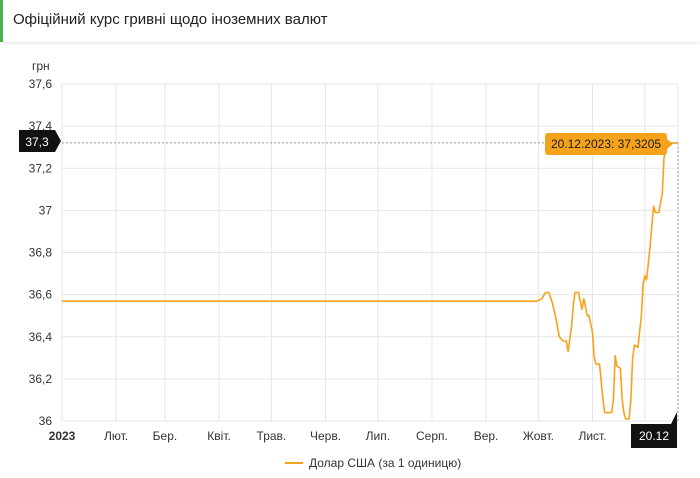 The width and height of the screenshot is (700, 478). Describe the element at coordinates (670, 144) in the screenshot. I see `tooltip-pointer` at that location.